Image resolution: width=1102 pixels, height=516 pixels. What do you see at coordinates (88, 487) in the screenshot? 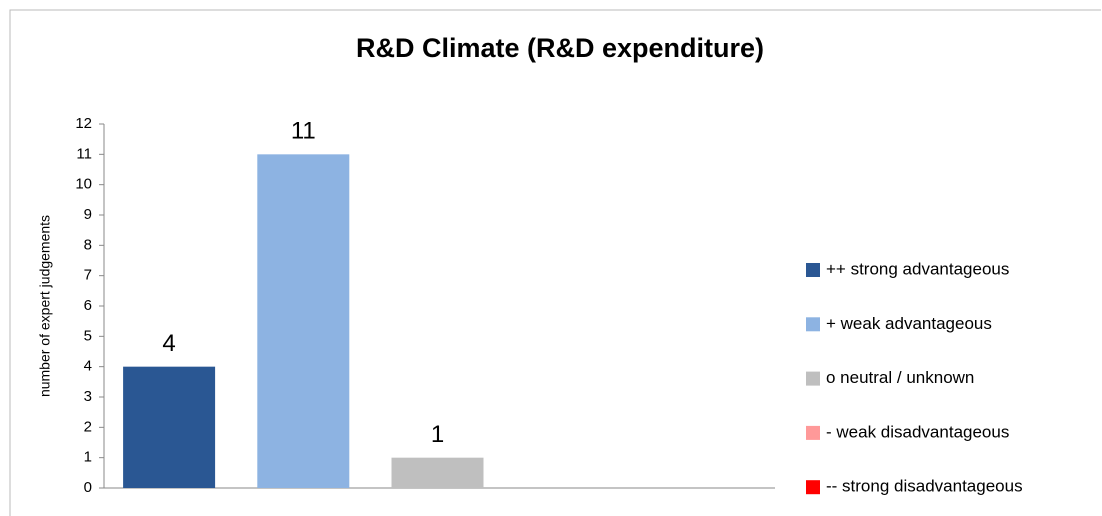
I see `y-tick-label: 0` at bounding box center [88, 487].